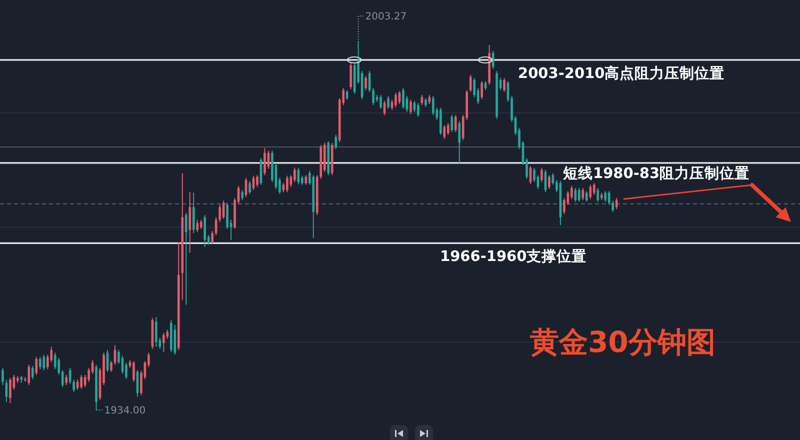 The height and width of the screenshot is (440, 800). I want to click on title: 黄金30分钟图, so click(623, 342).